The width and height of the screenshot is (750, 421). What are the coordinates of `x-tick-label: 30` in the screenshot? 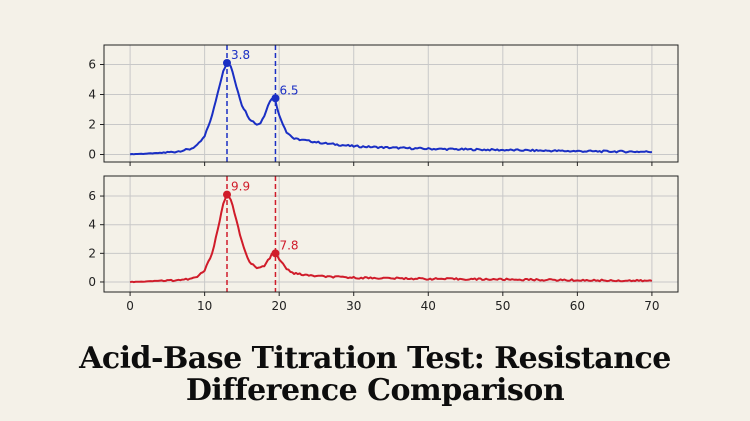 It's located at (353, 306).